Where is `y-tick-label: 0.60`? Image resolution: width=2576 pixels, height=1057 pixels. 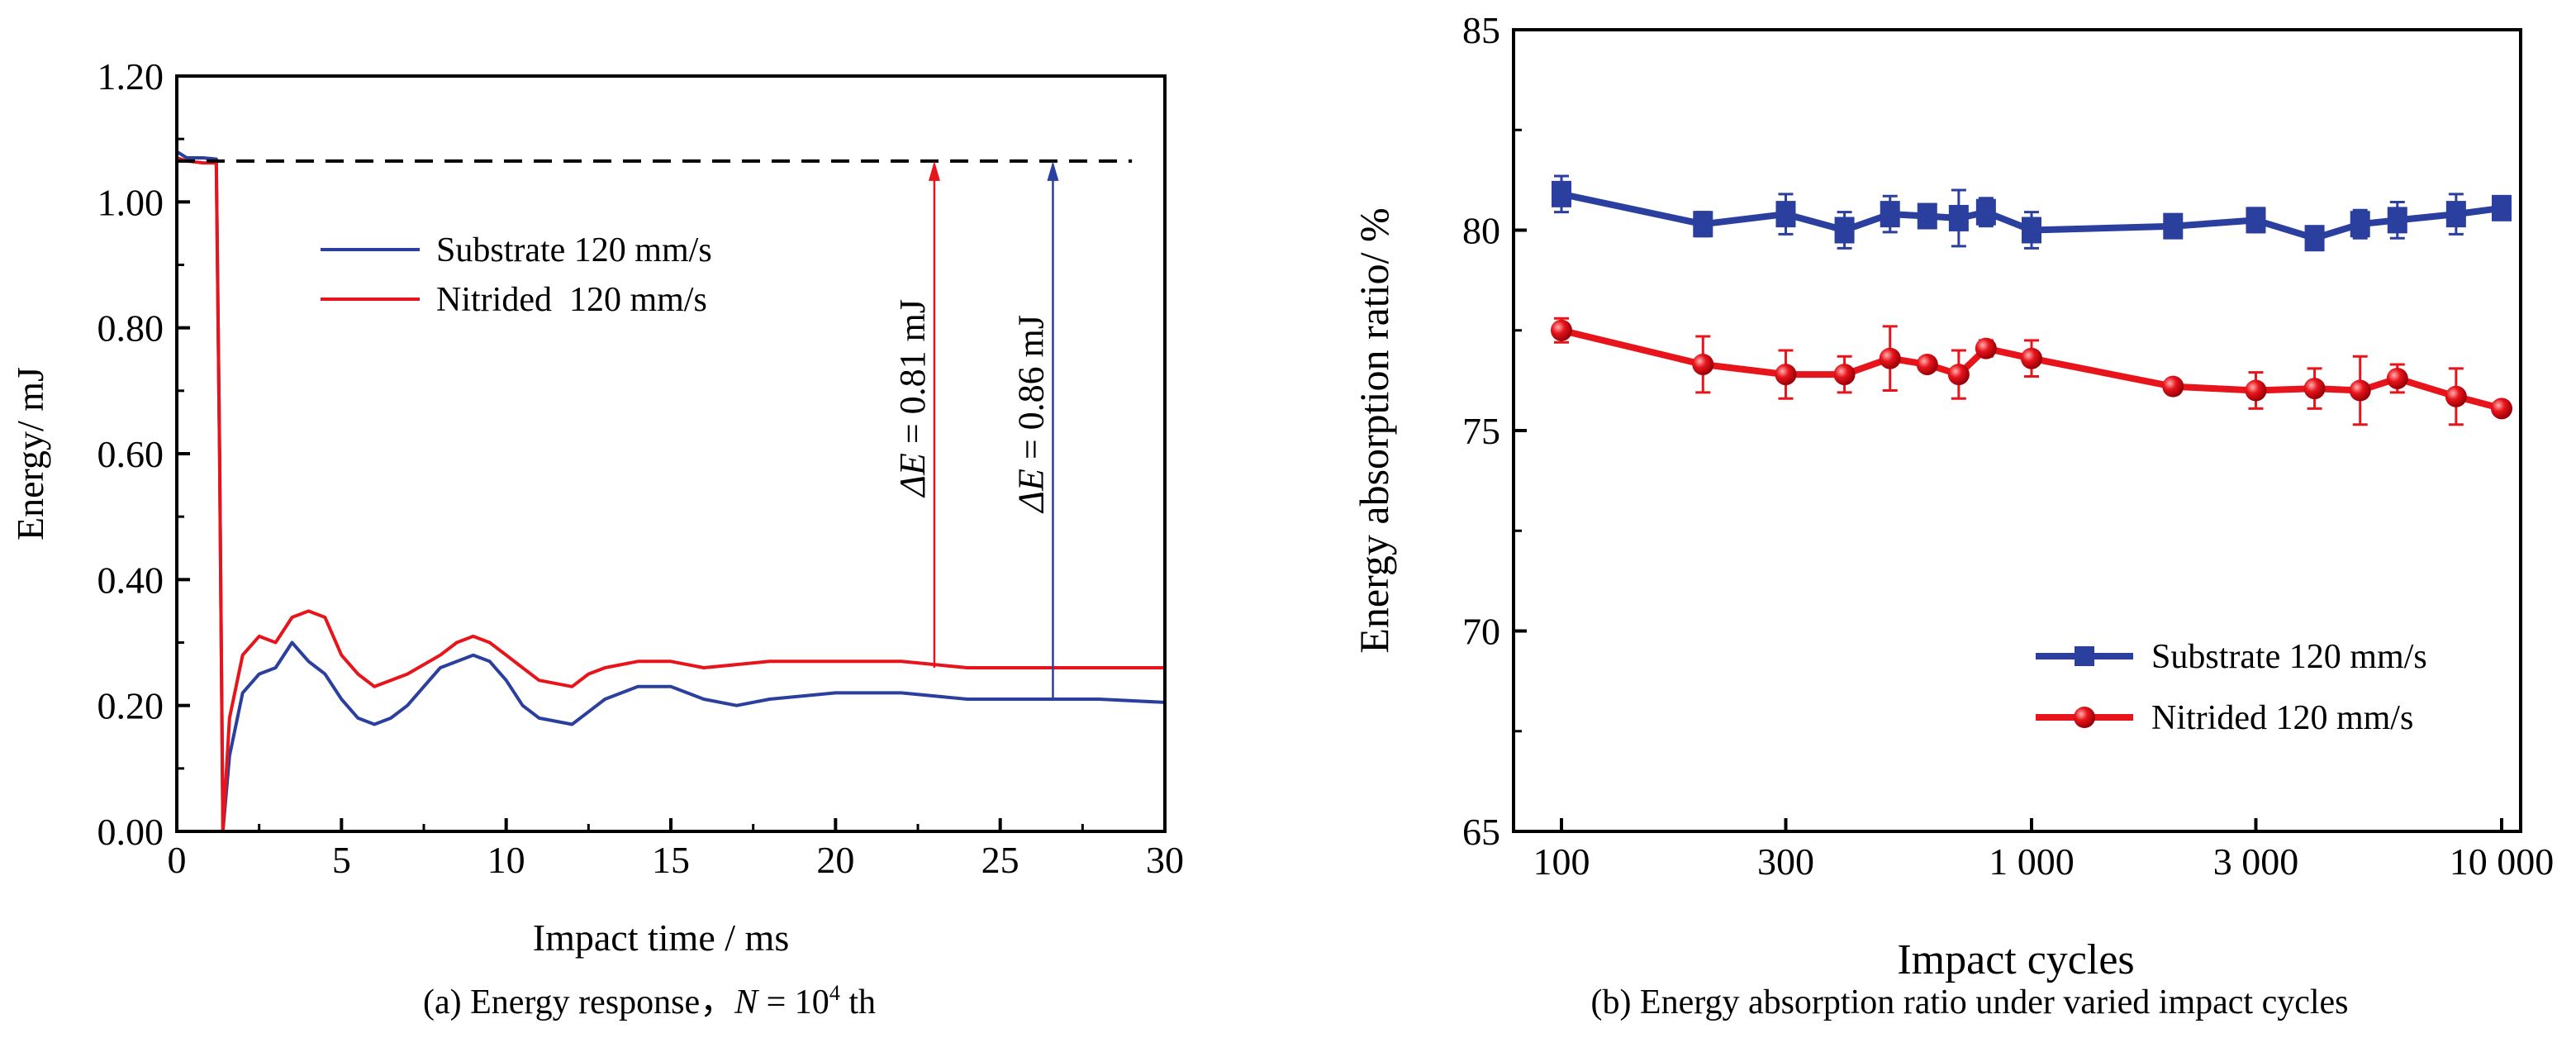 y-tick-label: 0.60 is located at coordinates (130, 454).